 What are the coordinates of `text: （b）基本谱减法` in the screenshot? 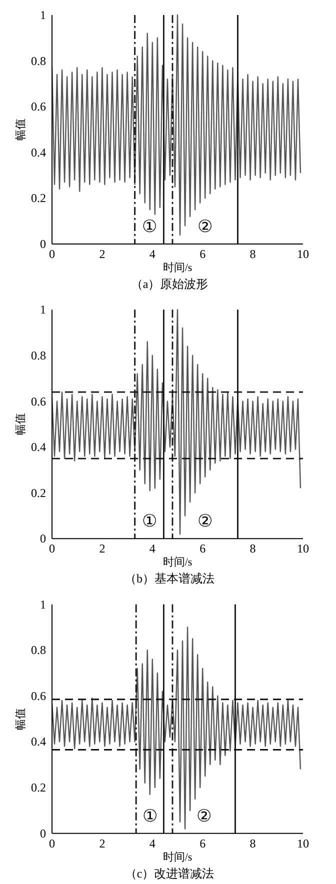 It's located at (169, 579).